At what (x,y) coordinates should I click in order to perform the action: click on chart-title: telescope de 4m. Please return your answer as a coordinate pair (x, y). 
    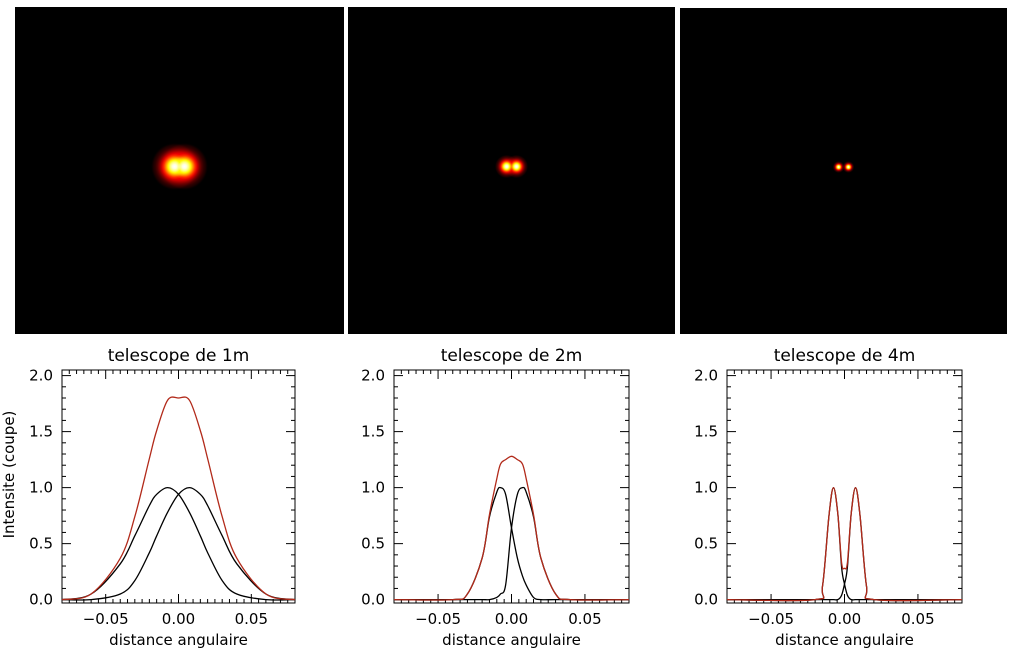
    Looking at the image, I should click on (845, 356).